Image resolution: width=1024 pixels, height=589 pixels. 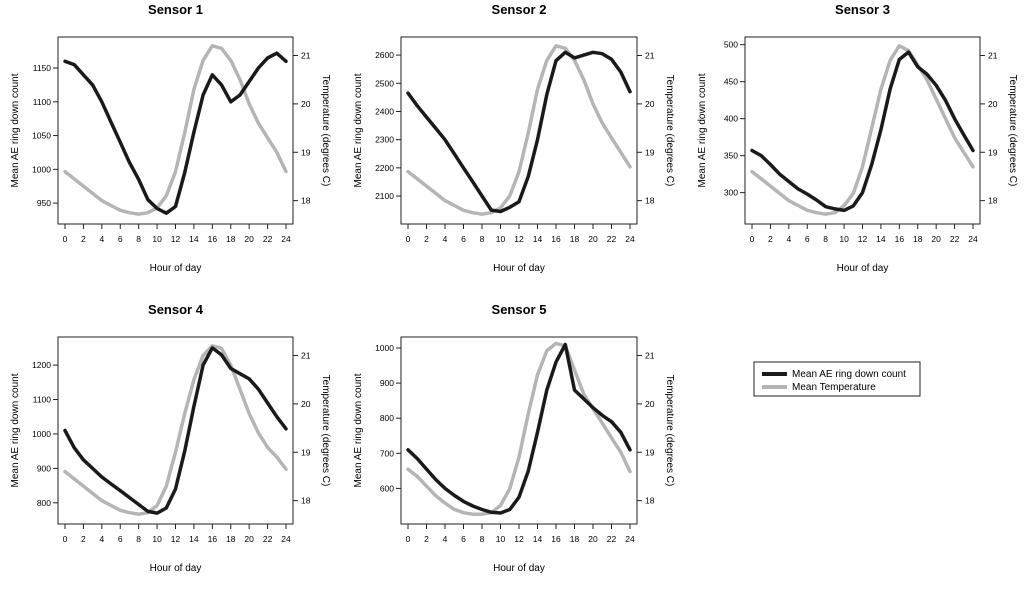 I want to click on chart-title: Sensor 5, so click(x=519, y=309).